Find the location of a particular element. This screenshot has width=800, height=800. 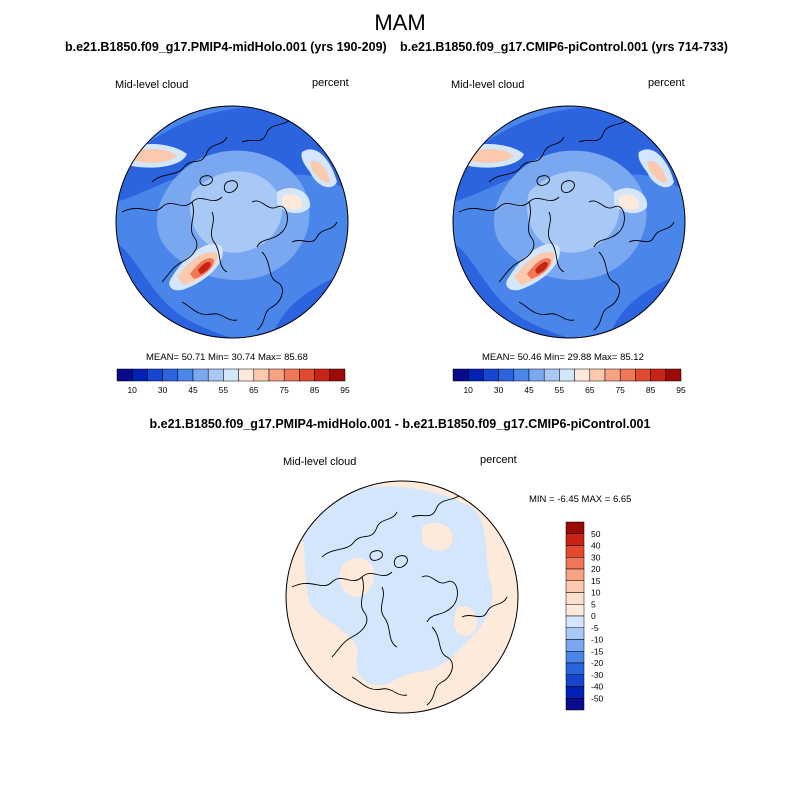

diff-variable: Mid-level cloud is located at coordinates (320, 462).